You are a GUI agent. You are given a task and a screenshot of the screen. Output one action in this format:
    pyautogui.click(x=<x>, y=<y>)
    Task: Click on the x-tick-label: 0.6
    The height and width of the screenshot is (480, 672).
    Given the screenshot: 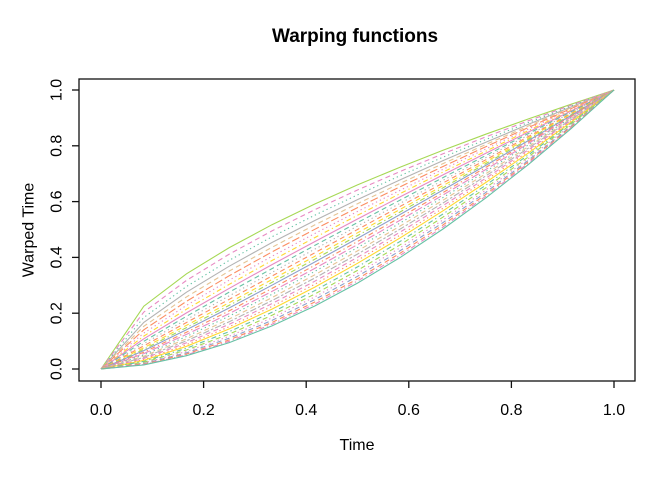 What is the action you would take?
    pyautogui.click(x=409, y=410)
    